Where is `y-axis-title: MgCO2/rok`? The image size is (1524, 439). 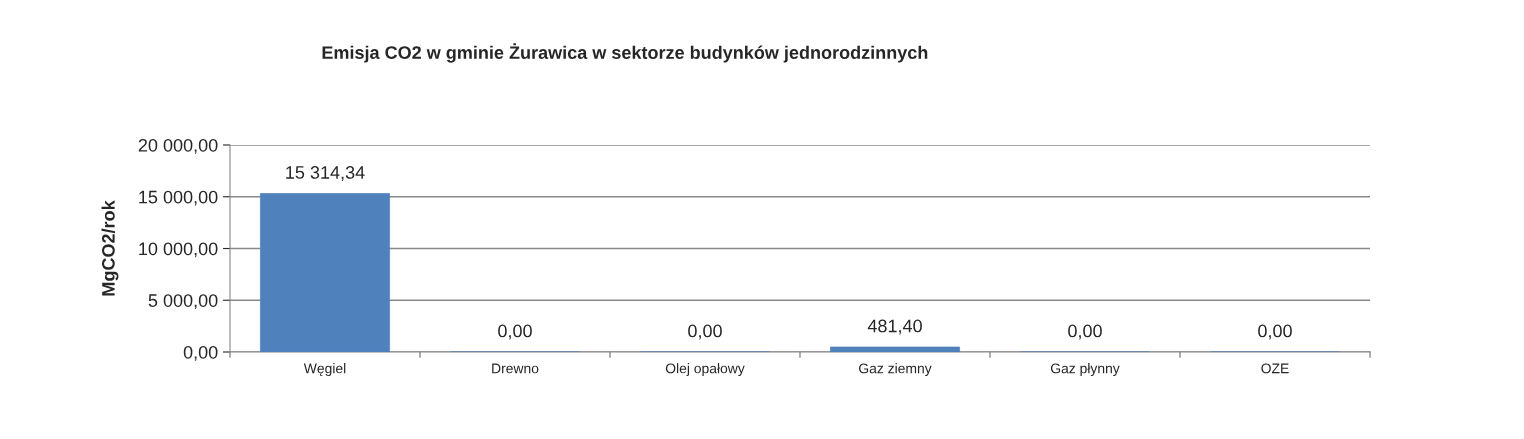
y-axis-title: MgCO2/rok is located at coordinates (110, 248).